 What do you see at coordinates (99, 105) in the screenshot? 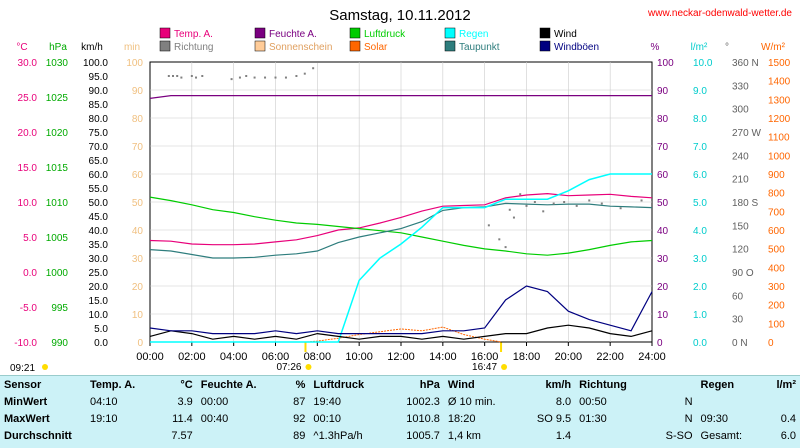
I see `tick-label-wind: 85.0` at bounding box center [99, 105].